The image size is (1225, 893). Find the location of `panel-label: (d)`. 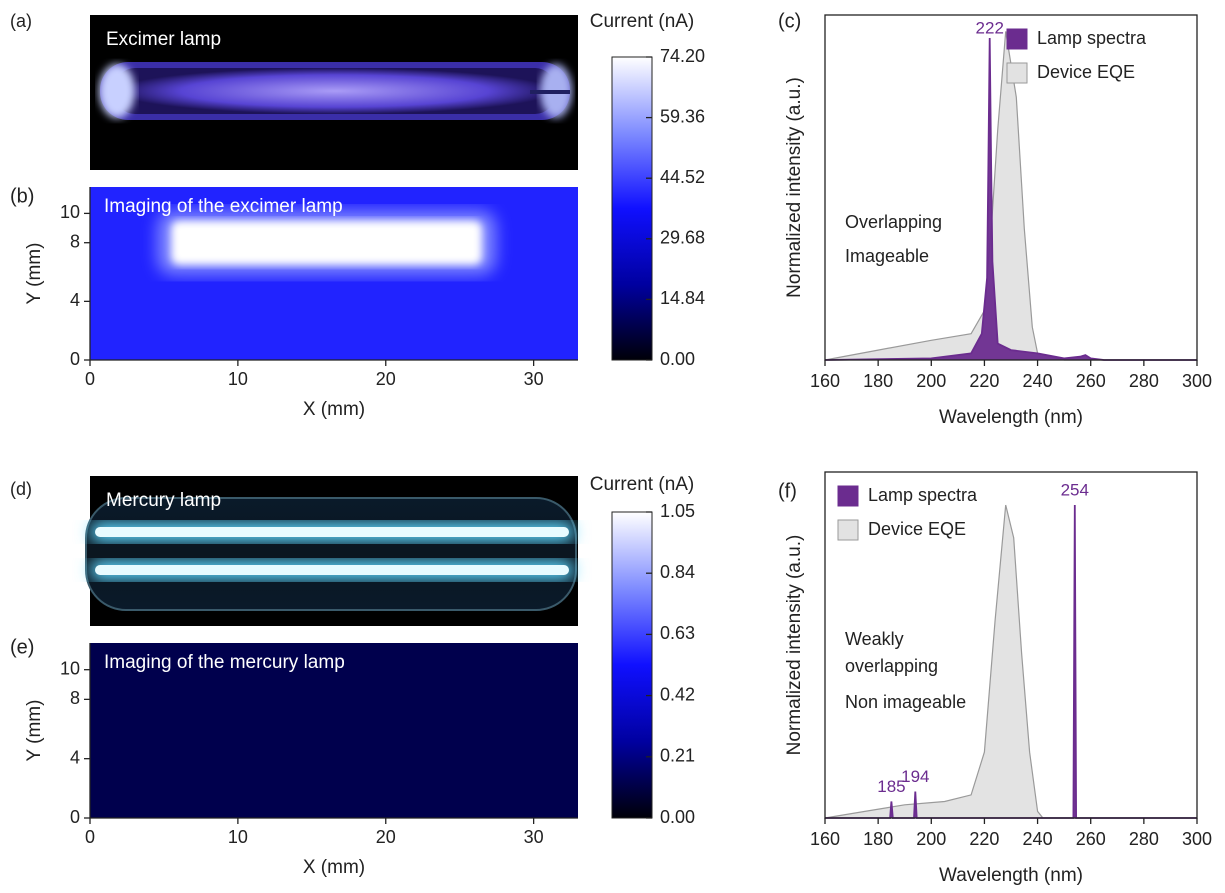

panel-label: (d) is located at coordinates (21, 489).